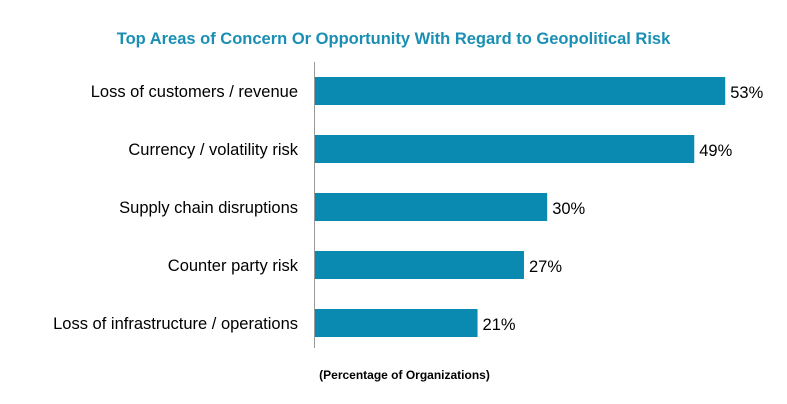  What do you see at coordinates (545, 267) in the screenshot?
I see `value-label: 27%` at bounding box center [545, 267].